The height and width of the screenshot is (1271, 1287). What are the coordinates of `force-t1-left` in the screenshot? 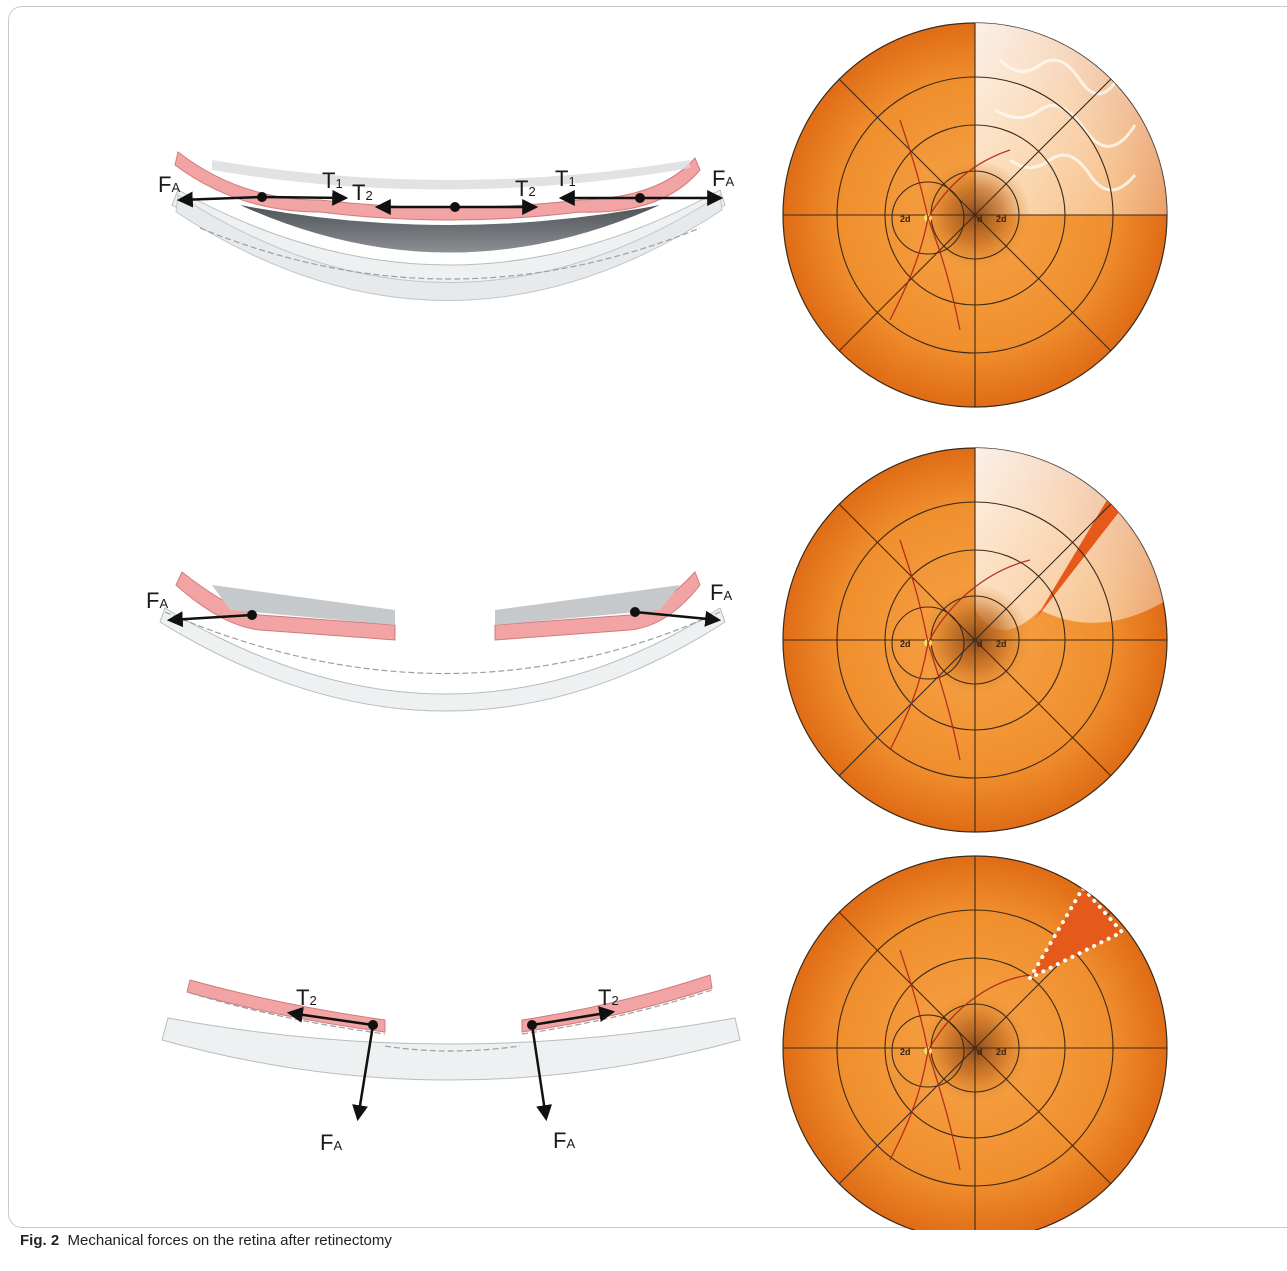 It's located at (305, 197).